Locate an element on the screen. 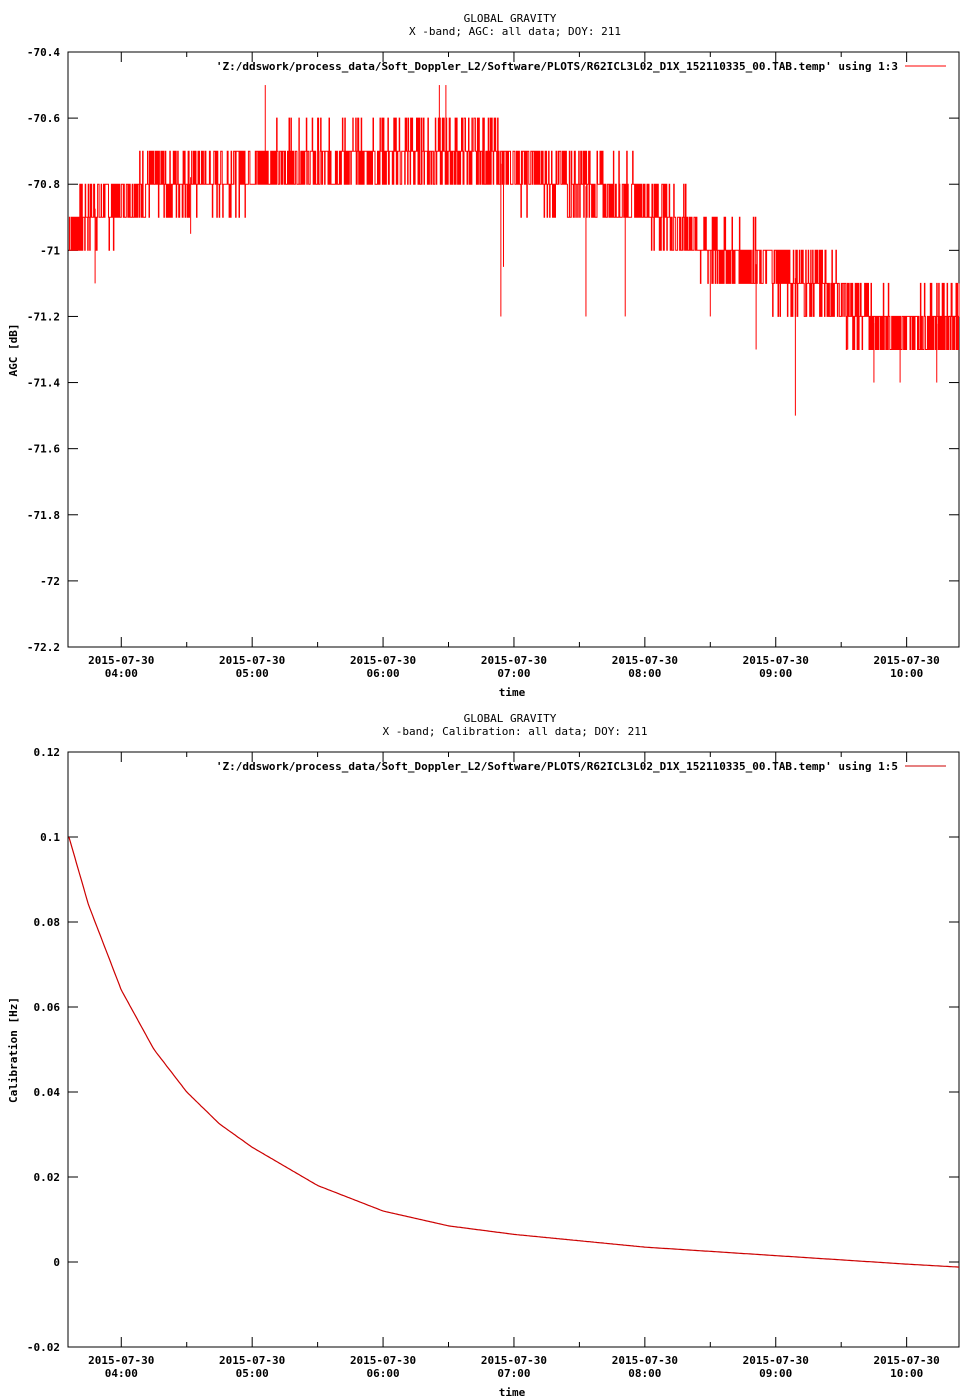  agc-x-tick-time: 09:00 is located at coordinates (775, 673).